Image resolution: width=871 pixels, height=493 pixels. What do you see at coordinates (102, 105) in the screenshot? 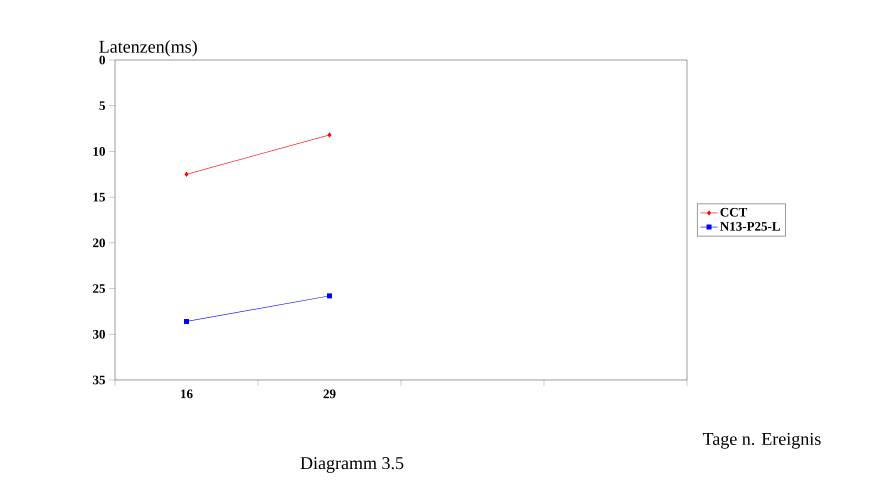
I see `y-tick-label: 5` at bounding box center [102, 105].